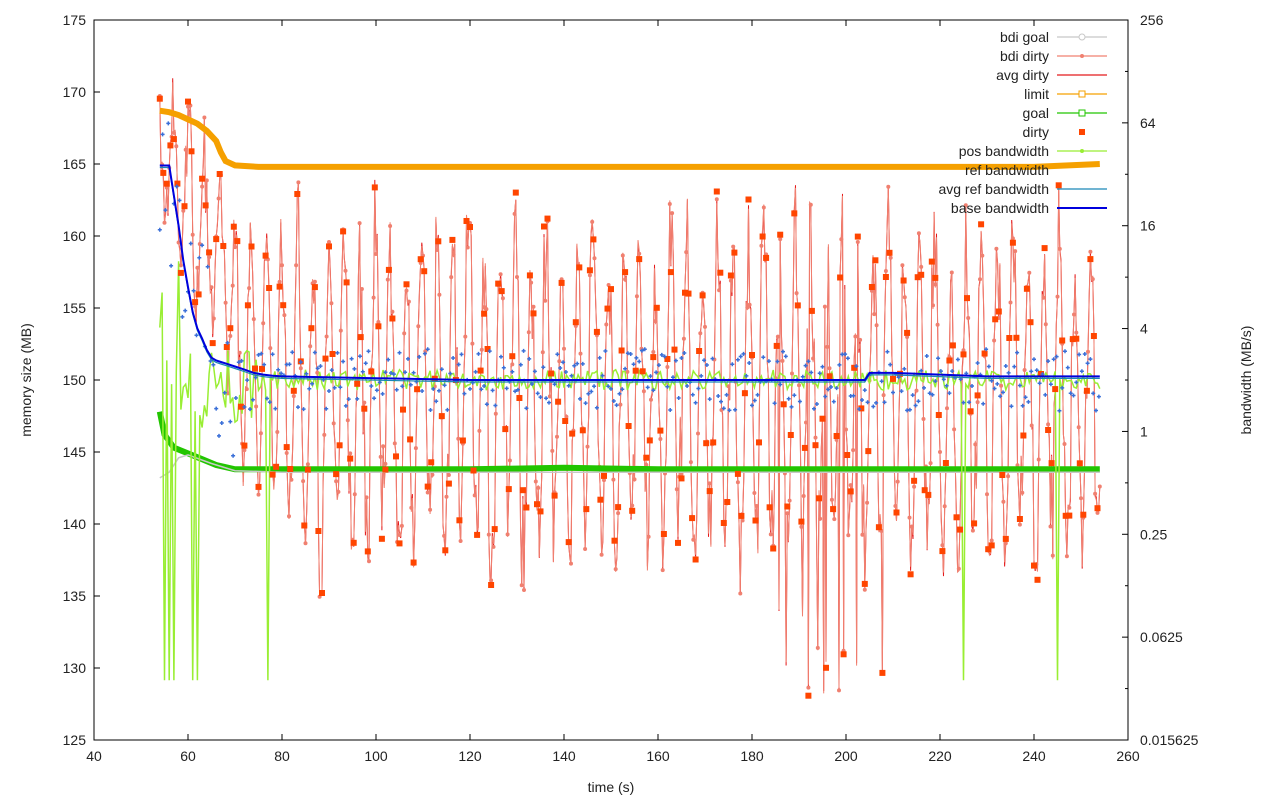  Describe the element at coordinates (26, 380) in the screenshot. I see `y-axis-label: memory size (MB)` at that location.